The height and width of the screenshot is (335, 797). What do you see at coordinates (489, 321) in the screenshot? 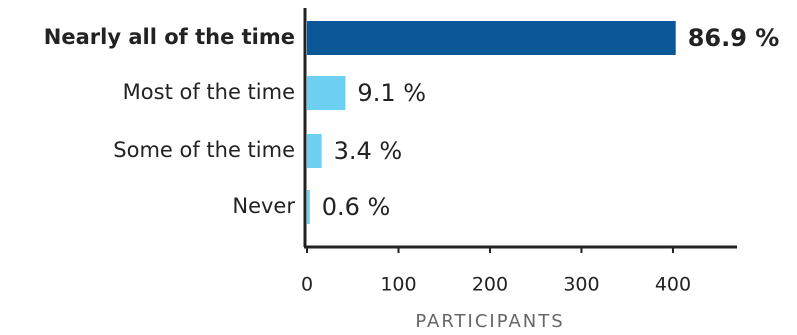
I see `x-axis-title: PARTICIPANTS` at bounding box center [489, 321].